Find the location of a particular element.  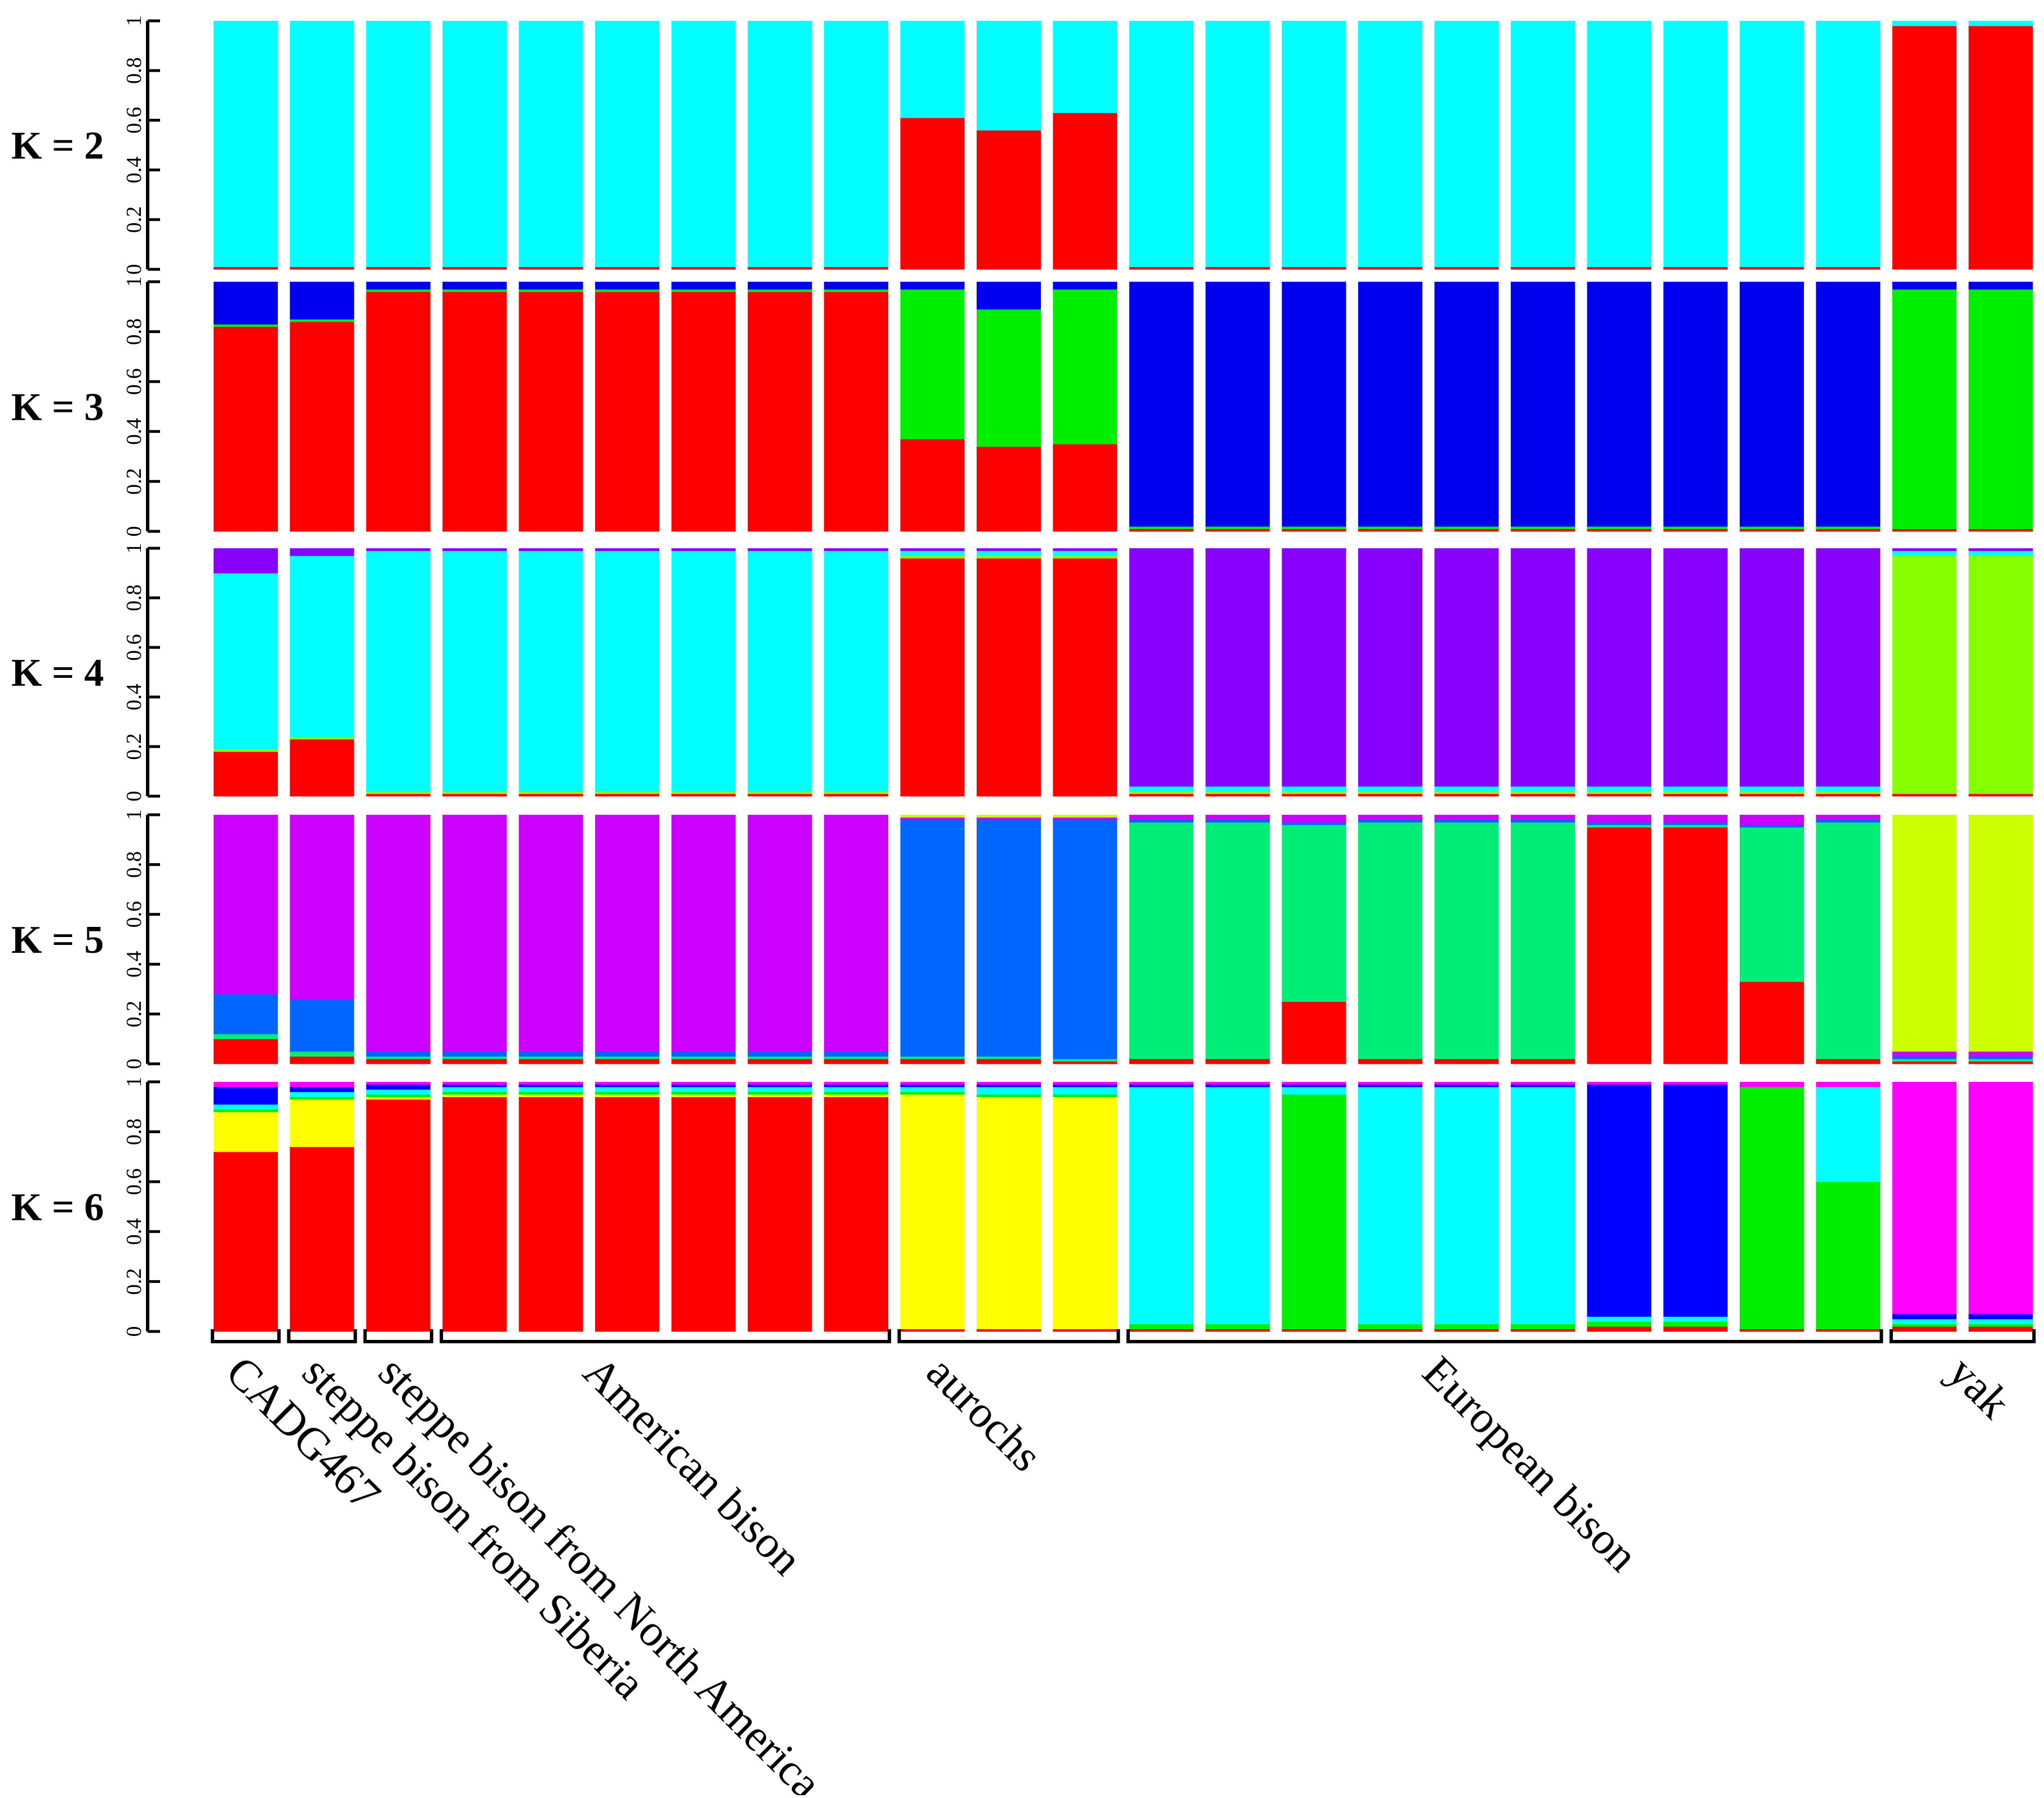

panel-k5-sample-23-green-segment is located at coordinates (1924, 1060).